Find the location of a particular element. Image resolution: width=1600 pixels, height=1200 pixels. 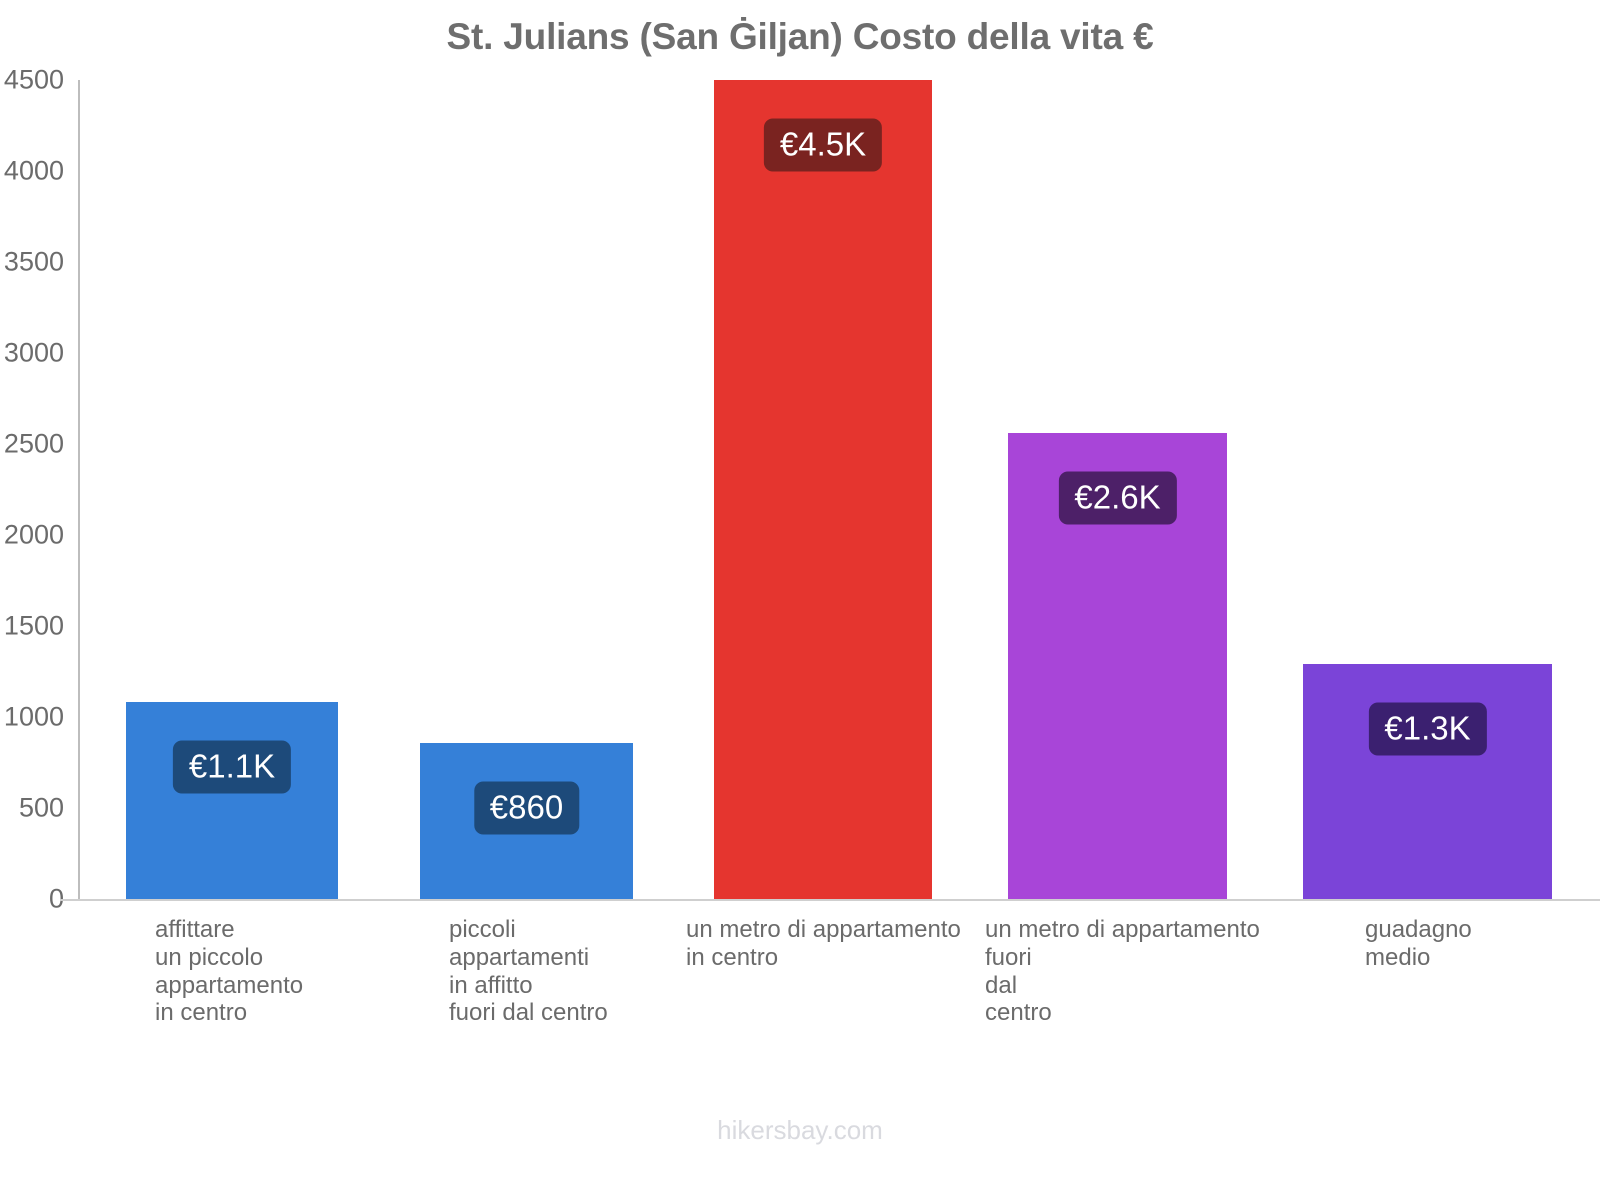

y-axis-tick-label: 4500 is located at coordinates (33, 79).